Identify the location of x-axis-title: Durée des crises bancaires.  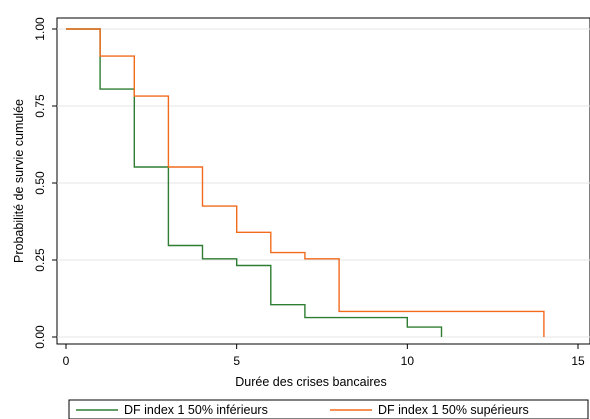
(310, 382).